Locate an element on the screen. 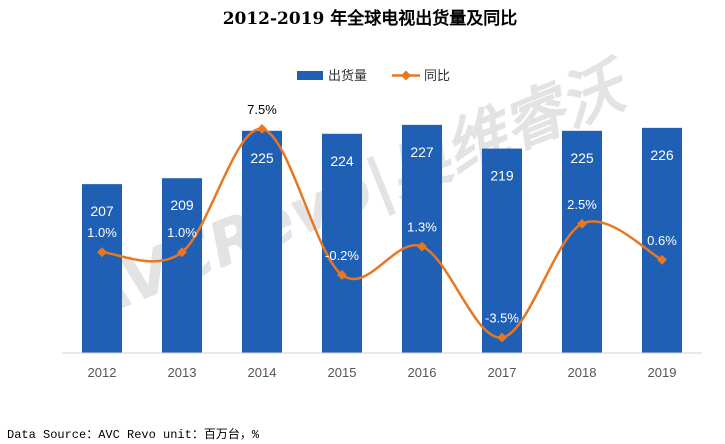  yoy-label-2014: 7.5% is located at coordinates (262, 109).